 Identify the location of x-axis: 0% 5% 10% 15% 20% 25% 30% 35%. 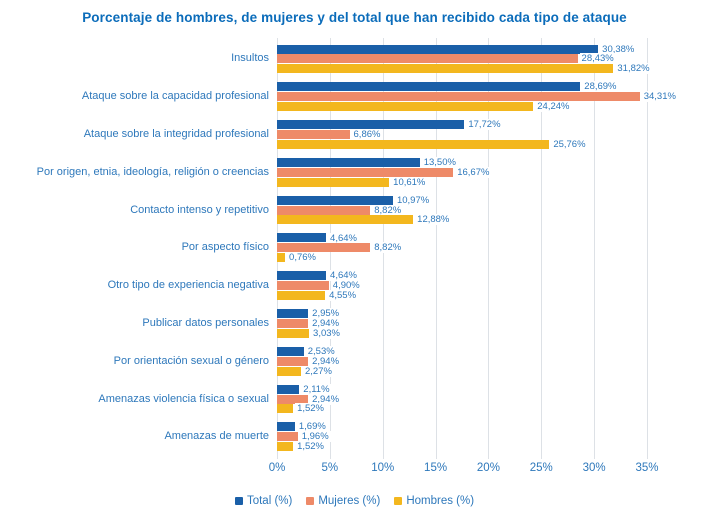
(354, 470).